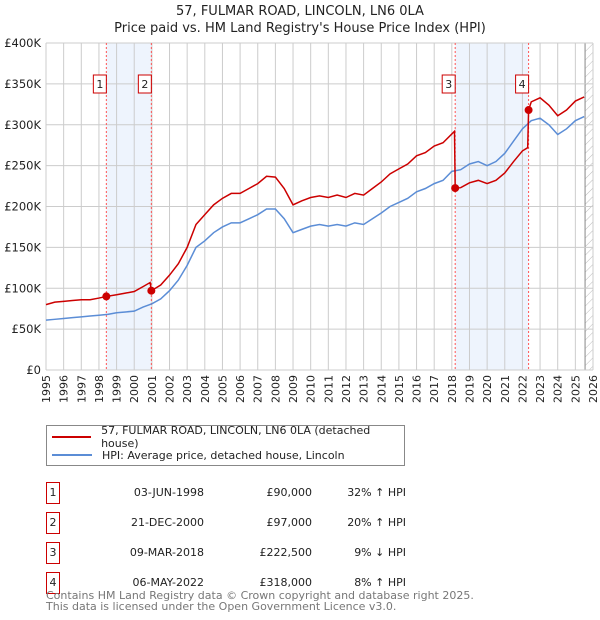 Image resolution: width=600 pixels, height=620 pixels. What do you see at coordinates (64, 389) in the screenshot?
I see `x-tick-label: 1996` at bounding box center [64, 389].